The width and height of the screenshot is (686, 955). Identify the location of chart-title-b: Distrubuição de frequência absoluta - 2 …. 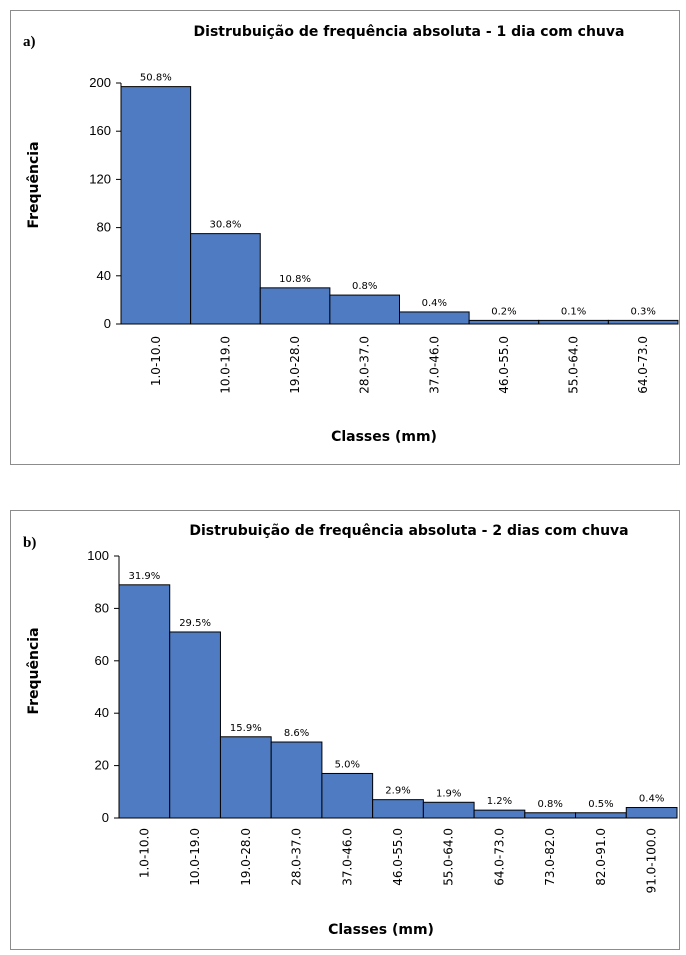
(408, 531).